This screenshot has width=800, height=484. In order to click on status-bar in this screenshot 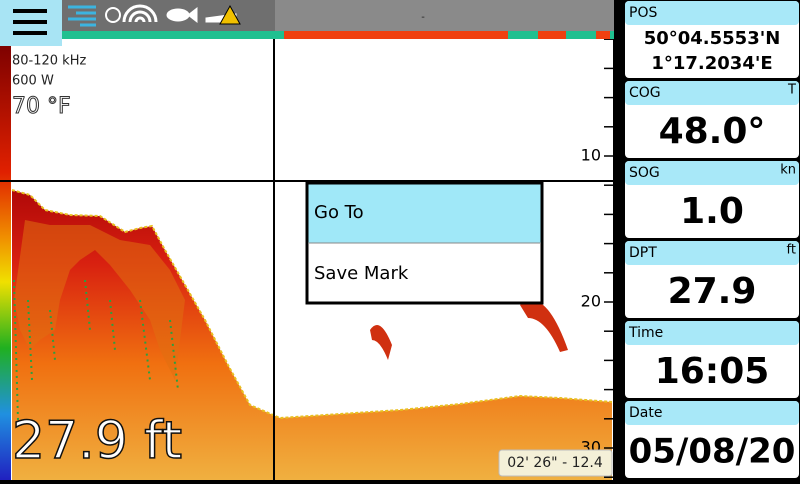, I will do `click(444, 15)`.